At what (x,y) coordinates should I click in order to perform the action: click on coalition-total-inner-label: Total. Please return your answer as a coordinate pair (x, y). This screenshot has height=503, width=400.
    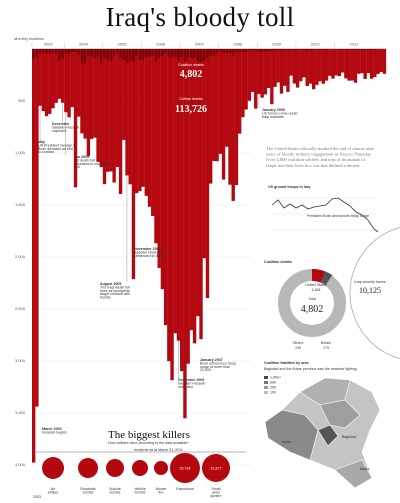
    Looking at the image, I should click on (312, 299).